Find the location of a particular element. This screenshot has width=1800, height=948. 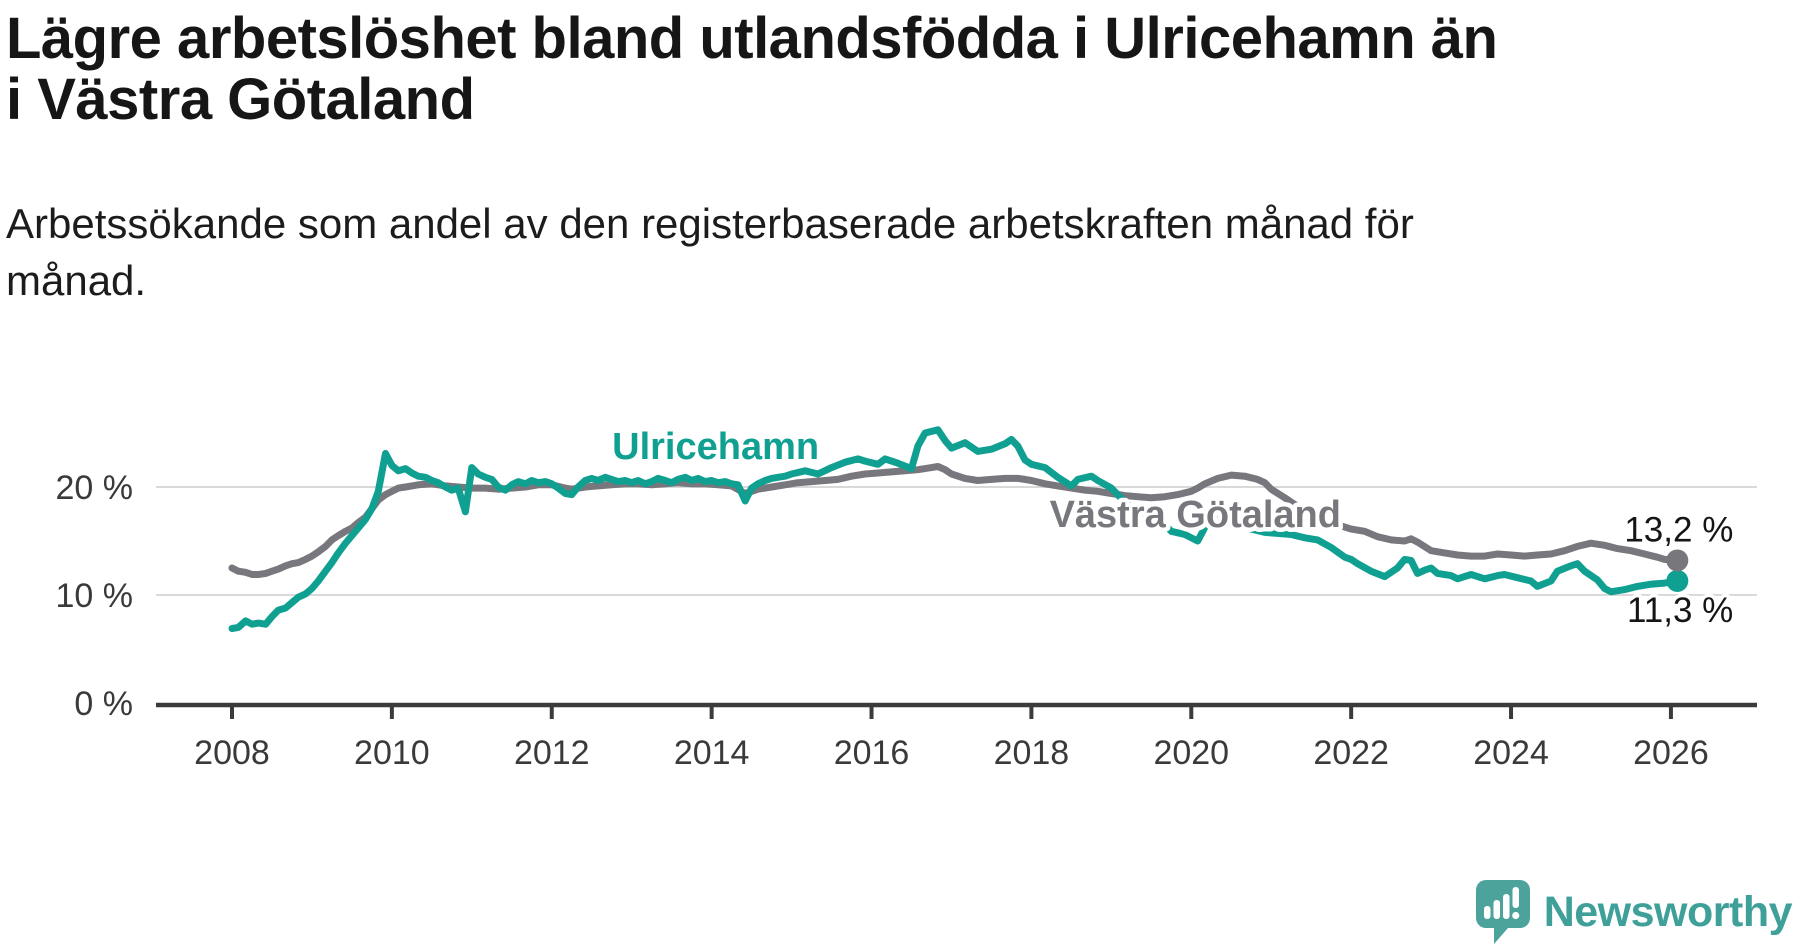

x-tick-label-2010: 2010 is located at coordinates (392, 753).